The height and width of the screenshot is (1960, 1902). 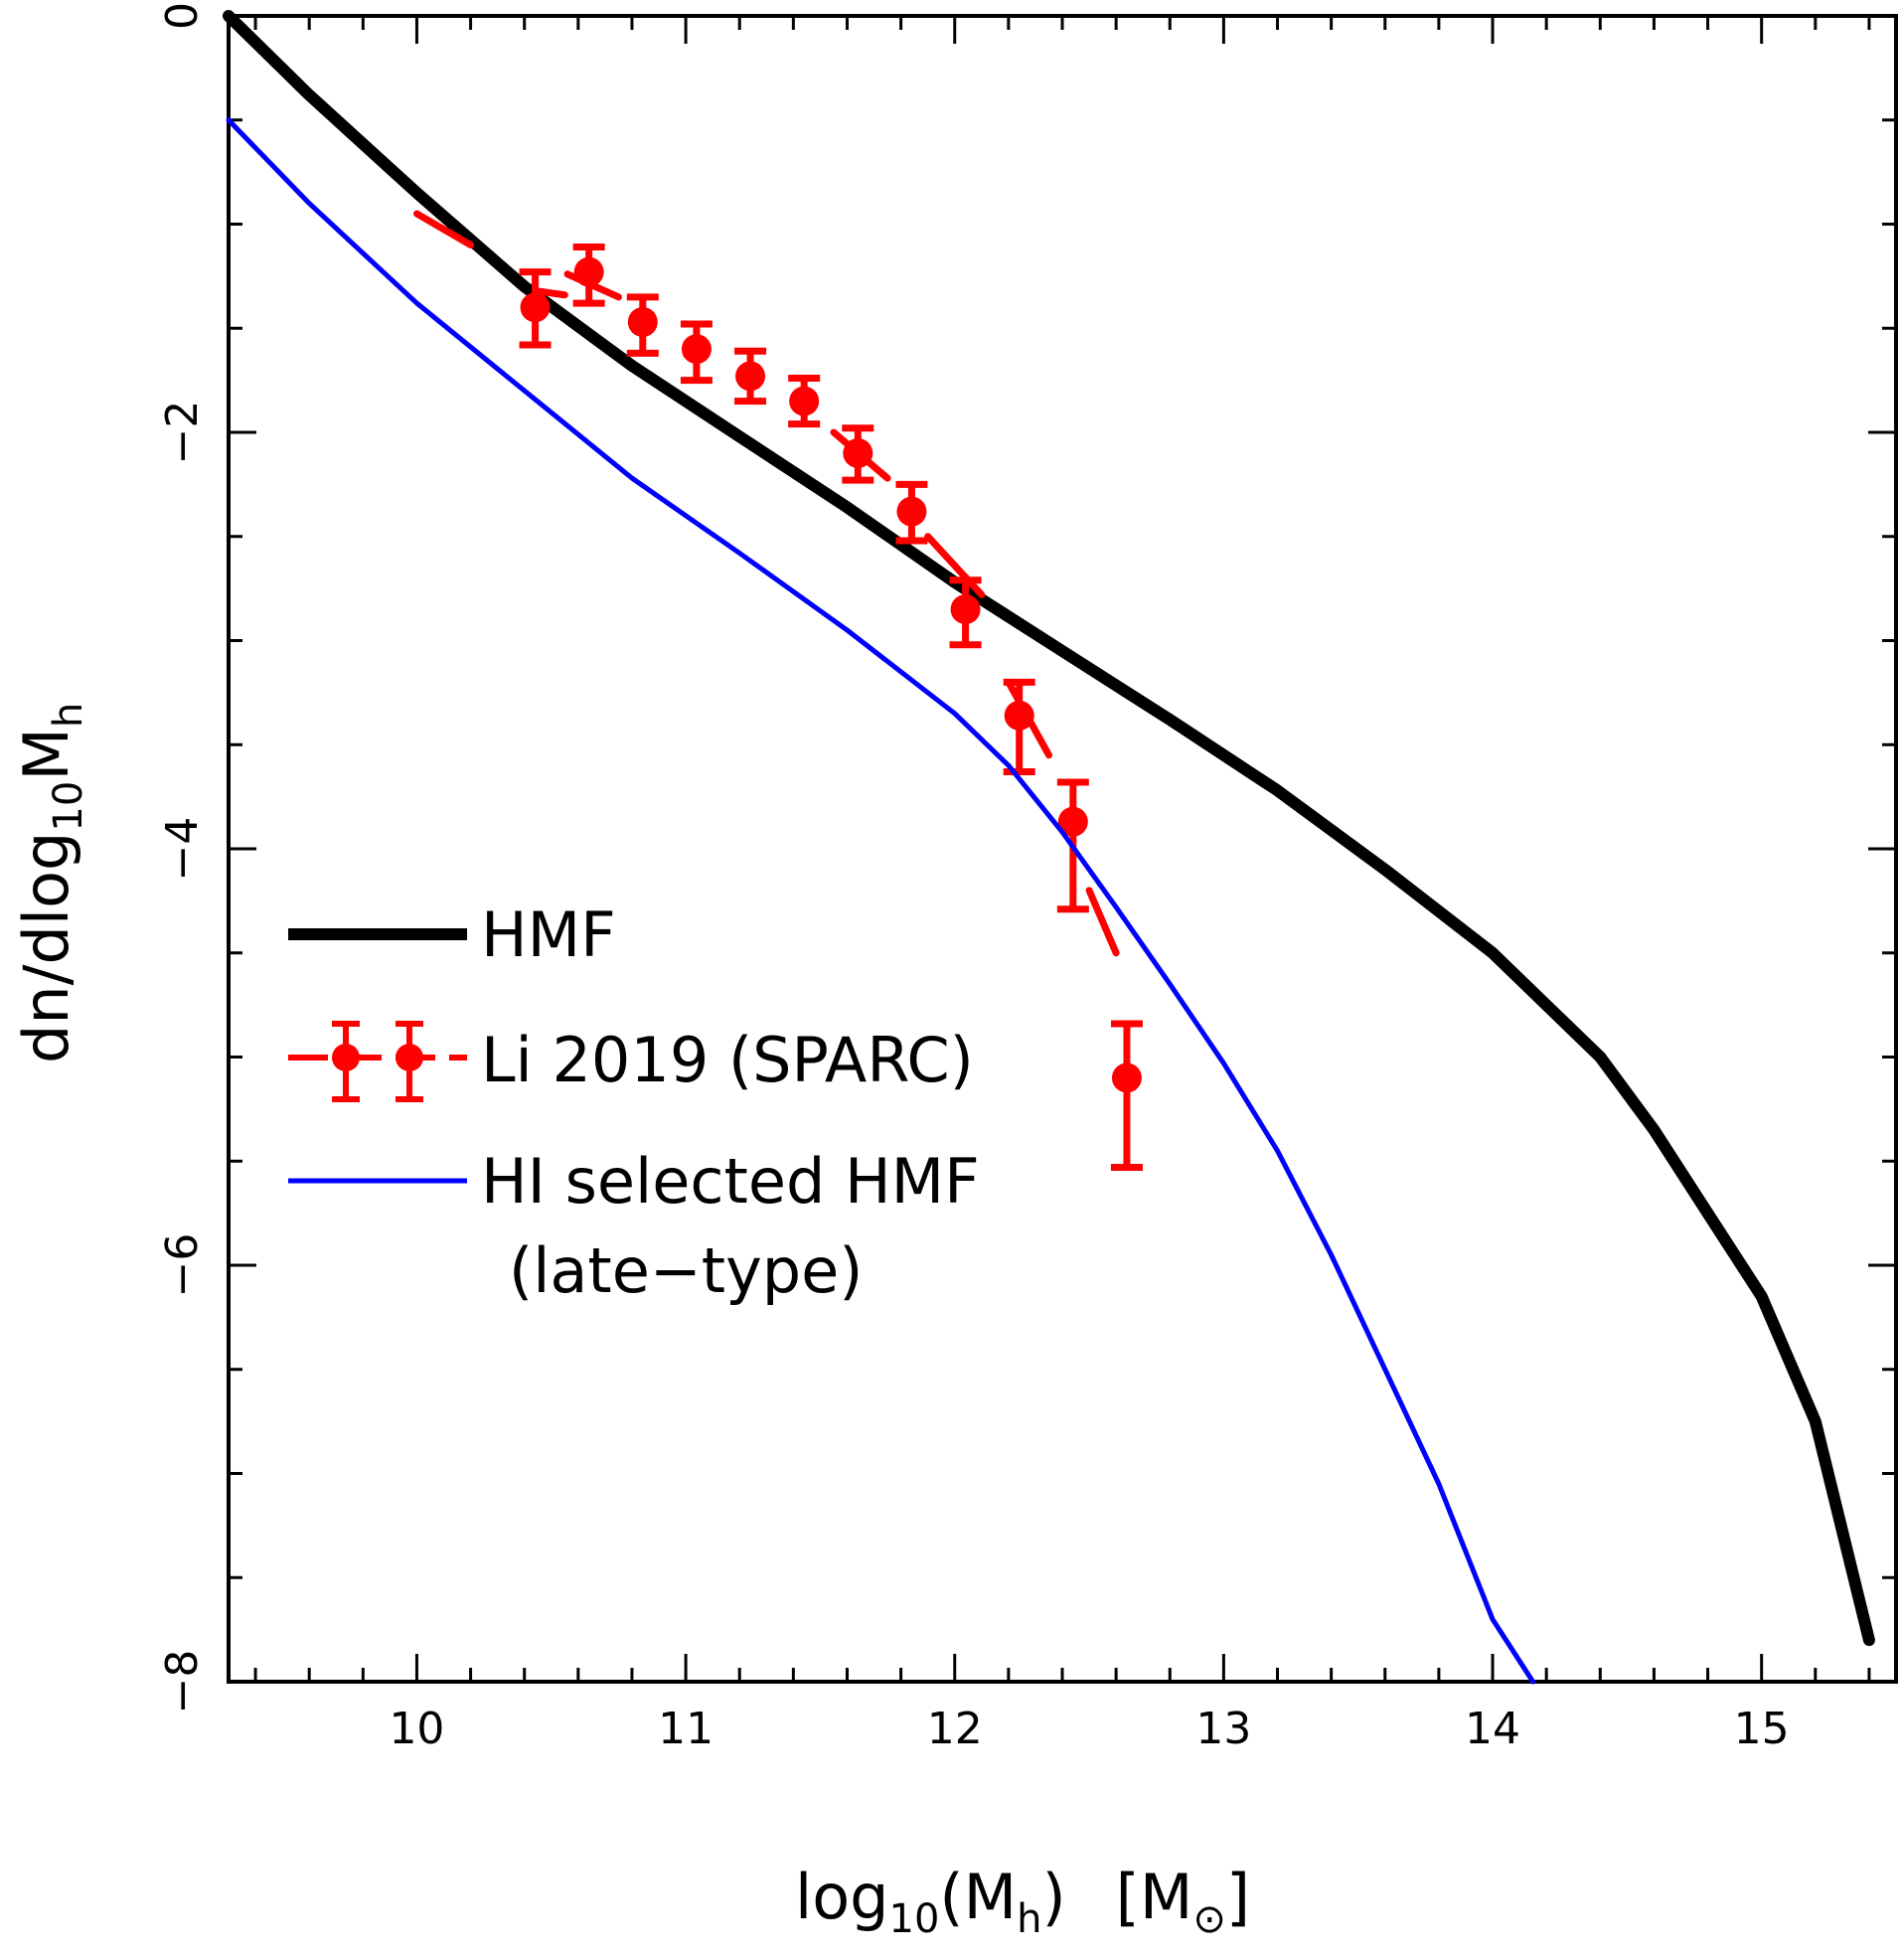 I want to click on y-tick-label: −4, so click(x=182, y=850).